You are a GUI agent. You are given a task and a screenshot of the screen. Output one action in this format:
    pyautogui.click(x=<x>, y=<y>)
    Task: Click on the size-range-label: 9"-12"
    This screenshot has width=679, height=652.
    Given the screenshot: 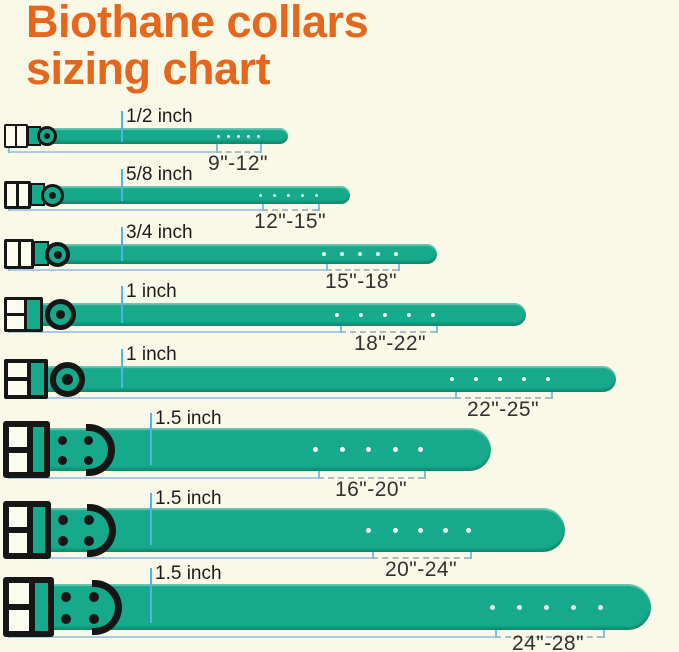 What is the action you would take?
    pyautogui.click(x=238, y=163)
    